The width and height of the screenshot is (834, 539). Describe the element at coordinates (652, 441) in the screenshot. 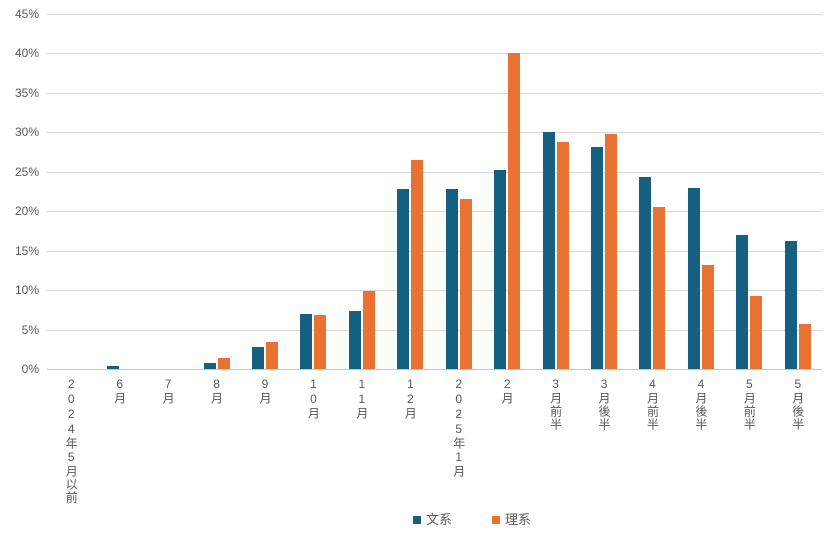

I see `x-tick-slot: 4月前半` at that location.